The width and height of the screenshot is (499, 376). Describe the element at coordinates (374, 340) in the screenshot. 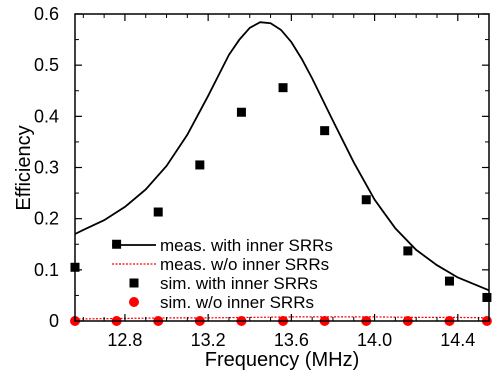

I see `x-tick-label: 14.0` at that location.